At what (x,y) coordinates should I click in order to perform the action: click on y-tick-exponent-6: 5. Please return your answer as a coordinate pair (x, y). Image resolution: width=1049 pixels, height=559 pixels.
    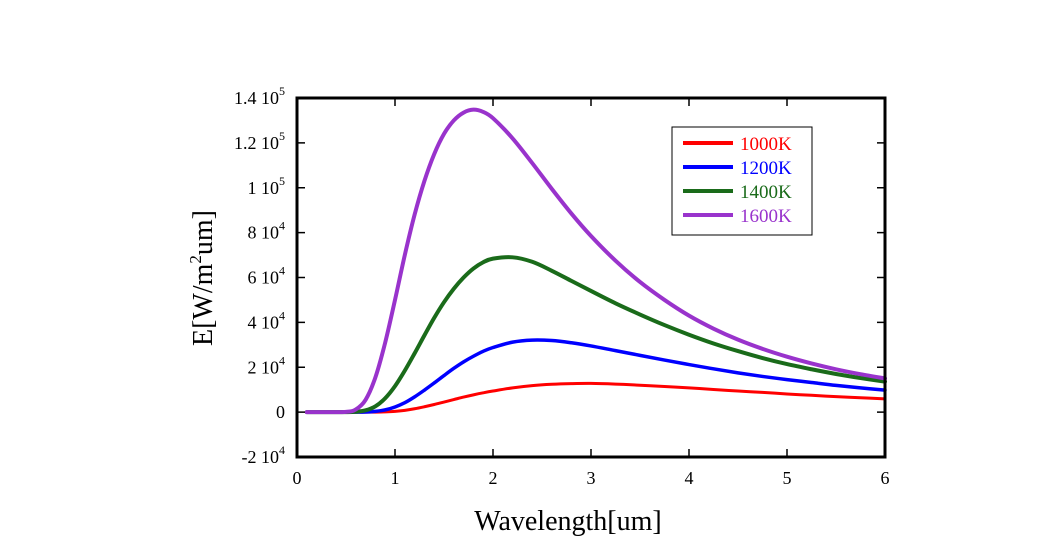
    Looking at the image, I should click on (282, 181).